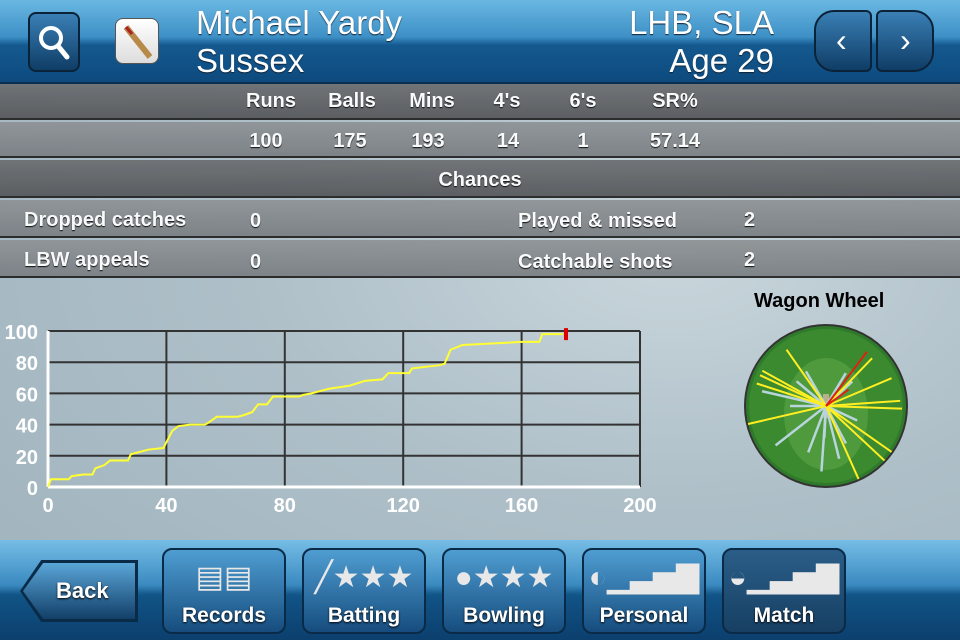 The height and width of the screenshot is (640, 960). Describe the element at coordinates (432, 101) in the screenshot. I see `stat-header-mins: Mins` at that location.